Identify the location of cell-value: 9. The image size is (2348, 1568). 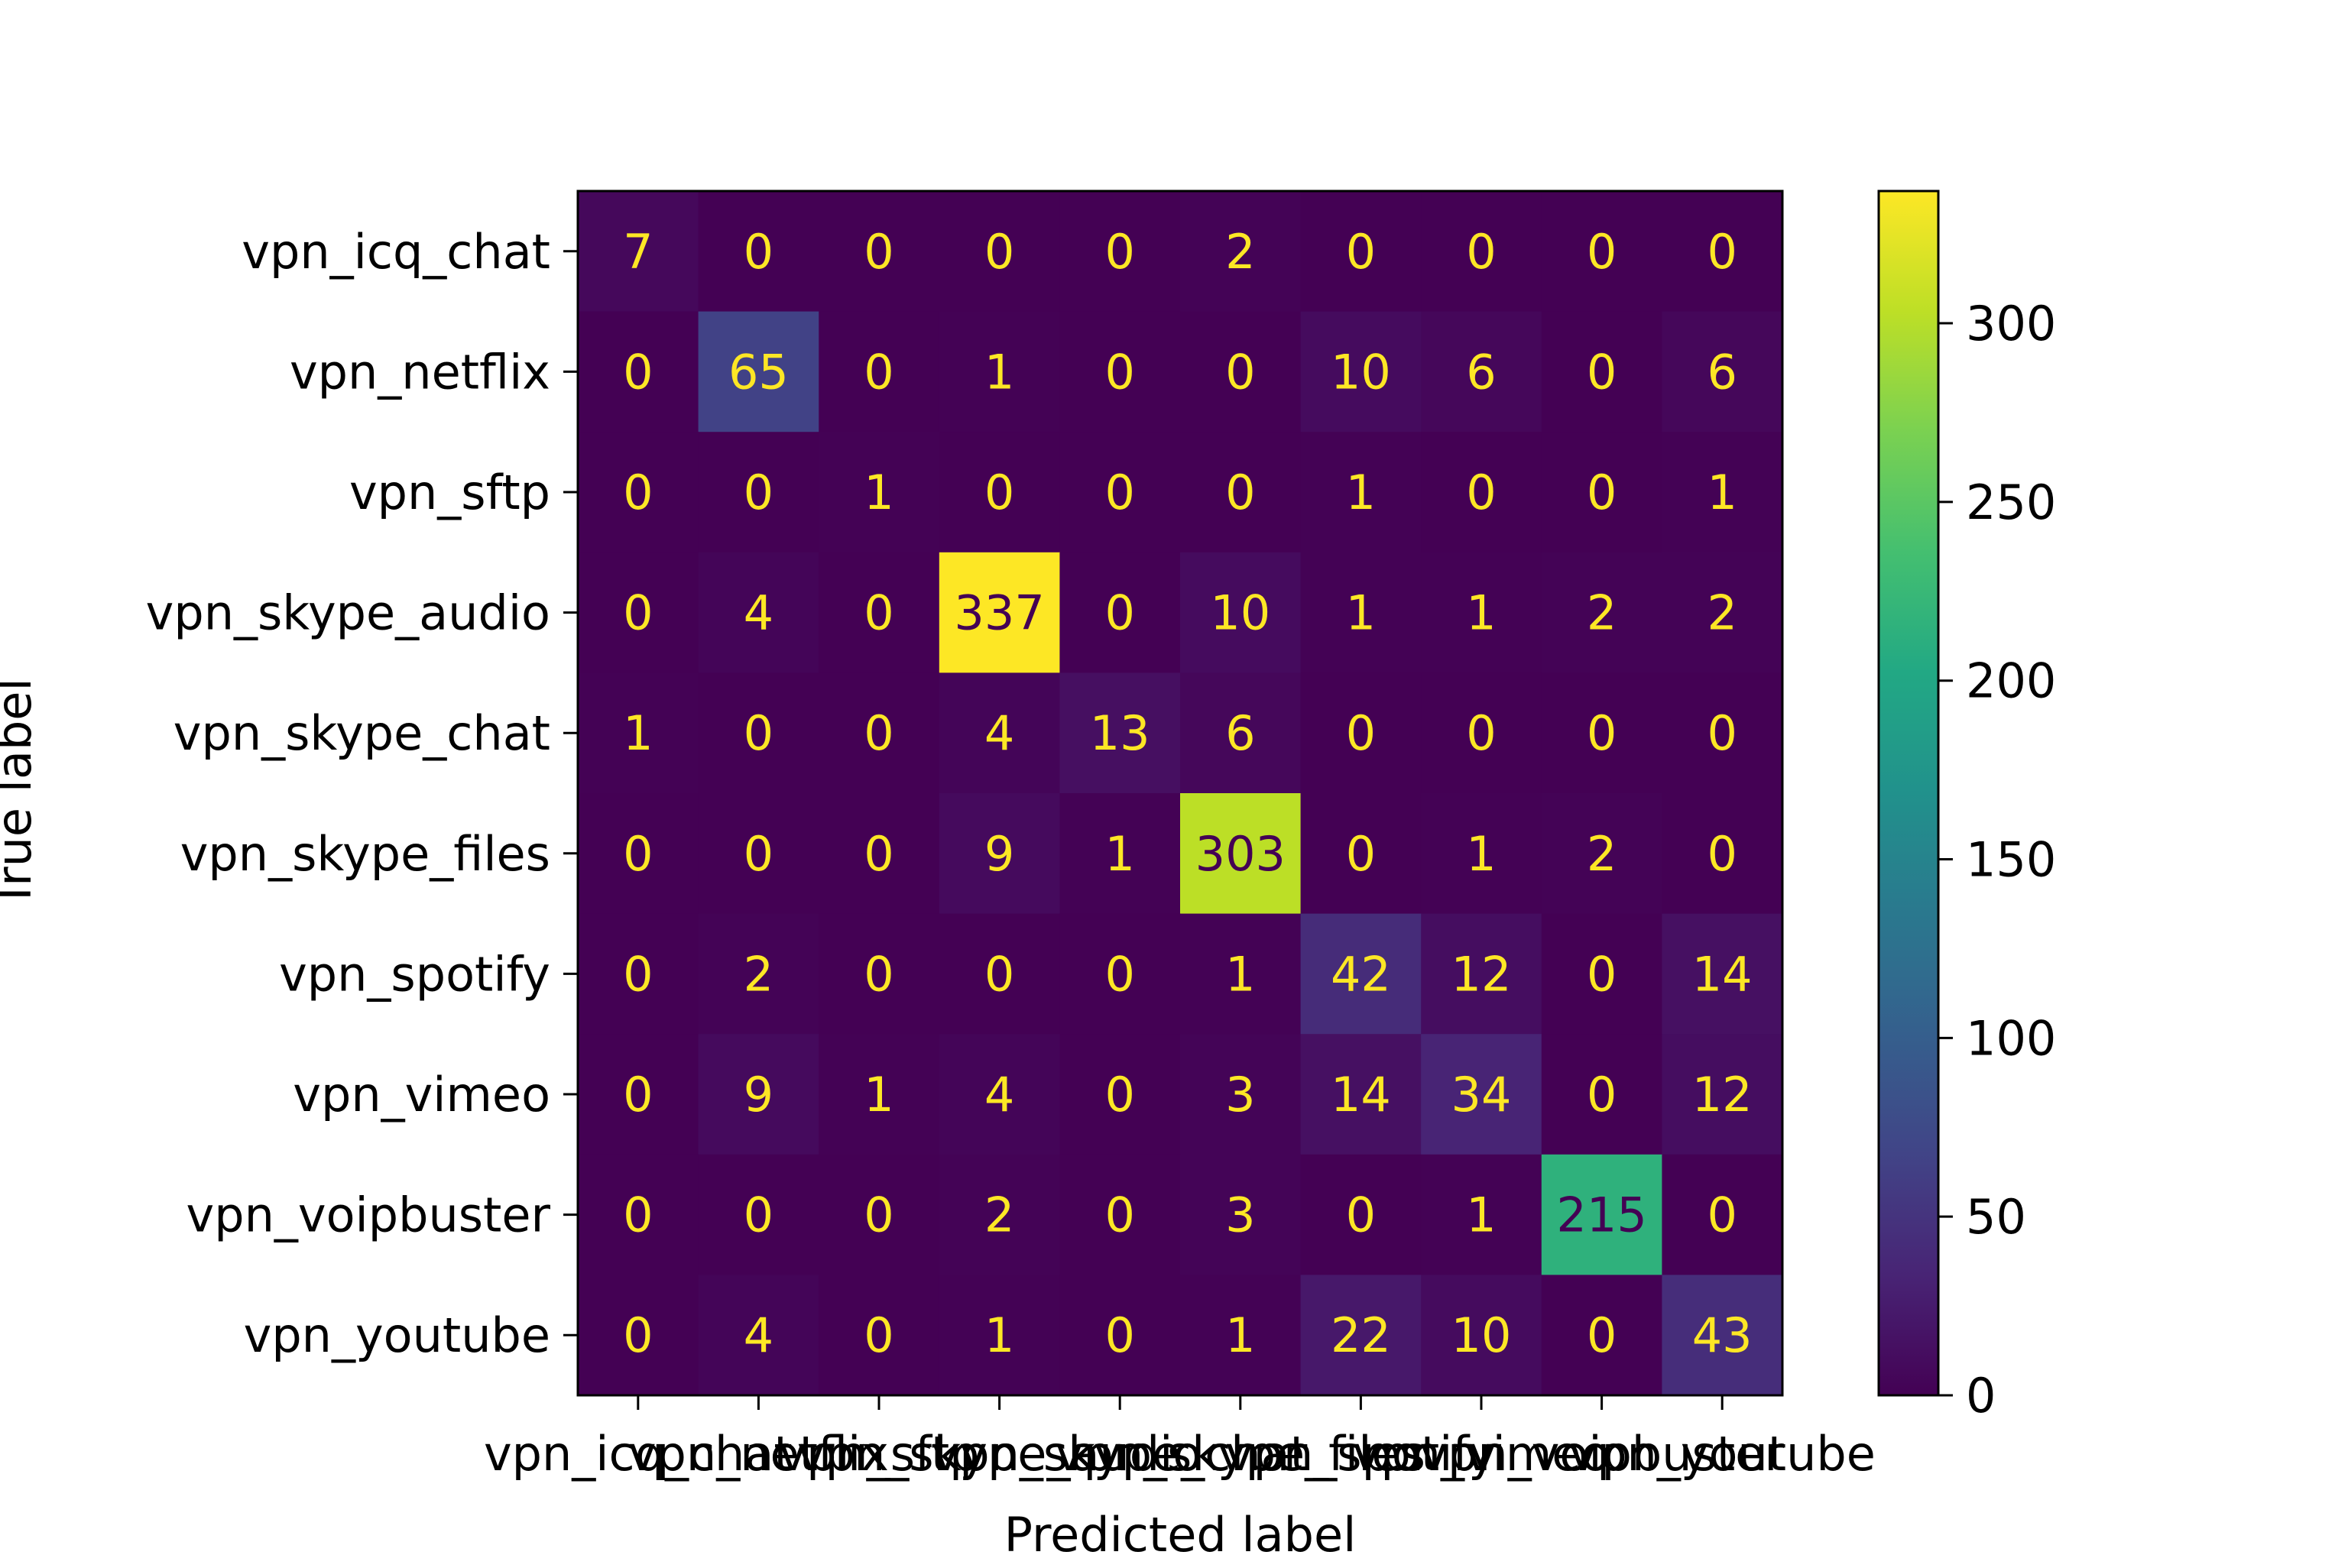
(999, 854).